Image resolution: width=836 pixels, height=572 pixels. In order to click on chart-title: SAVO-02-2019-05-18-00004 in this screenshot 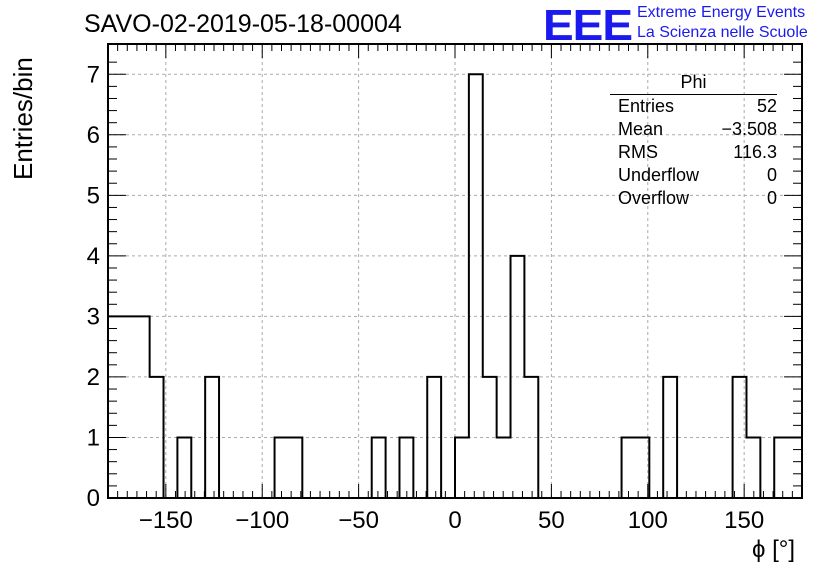, I will do `click(243, 24)`.